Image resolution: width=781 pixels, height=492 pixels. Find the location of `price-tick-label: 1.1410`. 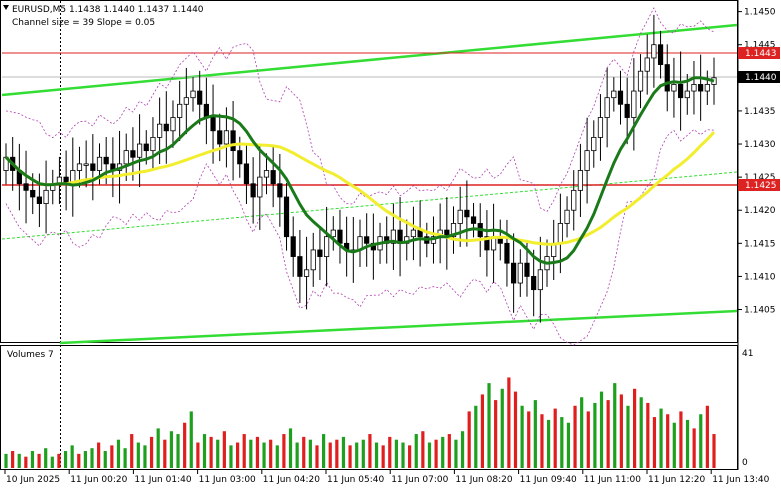

price-tick-label: 1.1410 is located at coordinates (760, 277).